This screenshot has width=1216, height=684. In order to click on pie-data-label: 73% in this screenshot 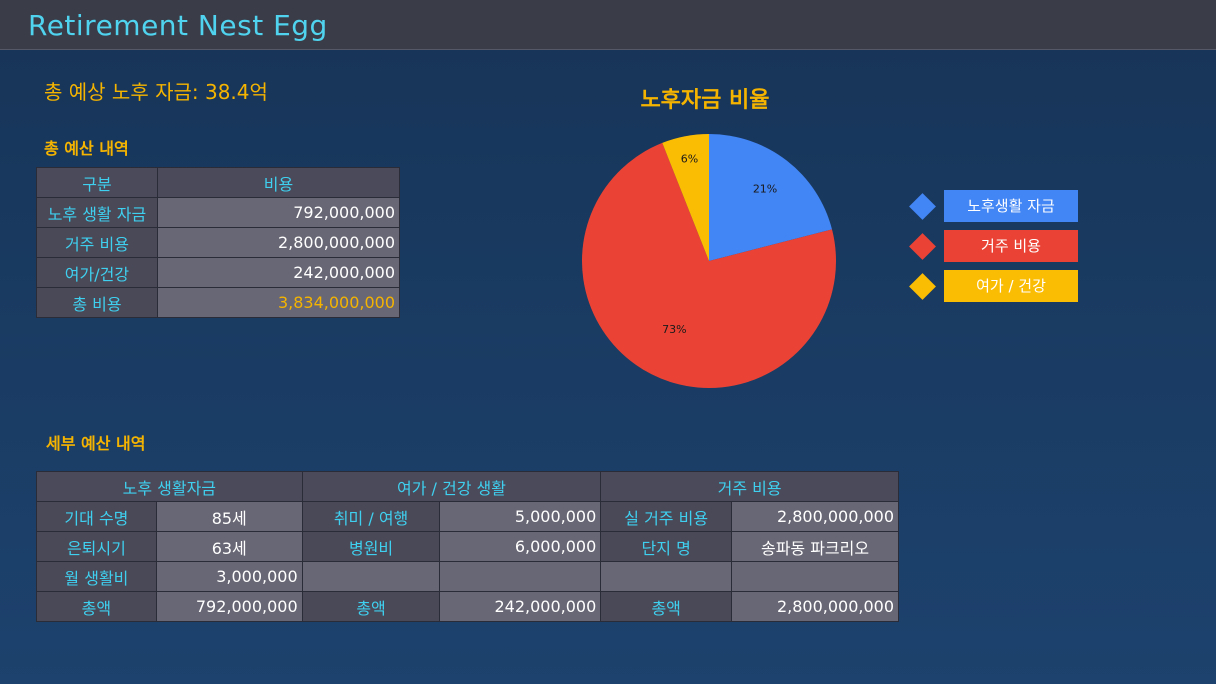, I will do `click(674, 329)`.